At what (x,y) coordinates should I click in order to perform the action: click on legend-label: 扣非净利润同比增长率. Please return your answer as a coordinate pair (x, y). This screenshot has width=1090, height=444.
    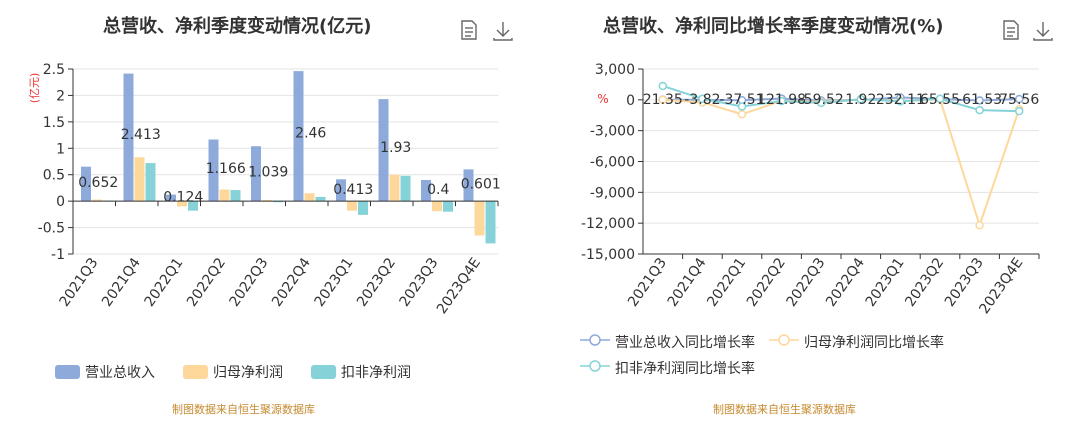
    Looking at the image, I should click on (685, 369).